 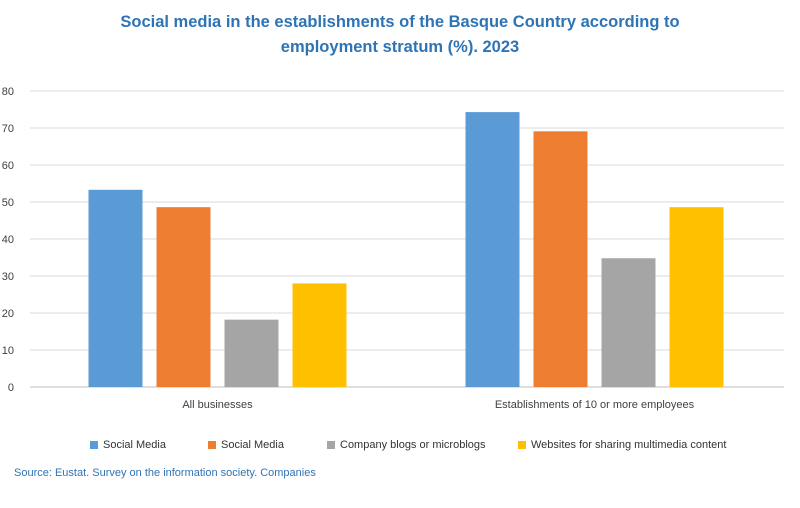 I want to click on y-tick-label: 80, so click(x=8, y=92).